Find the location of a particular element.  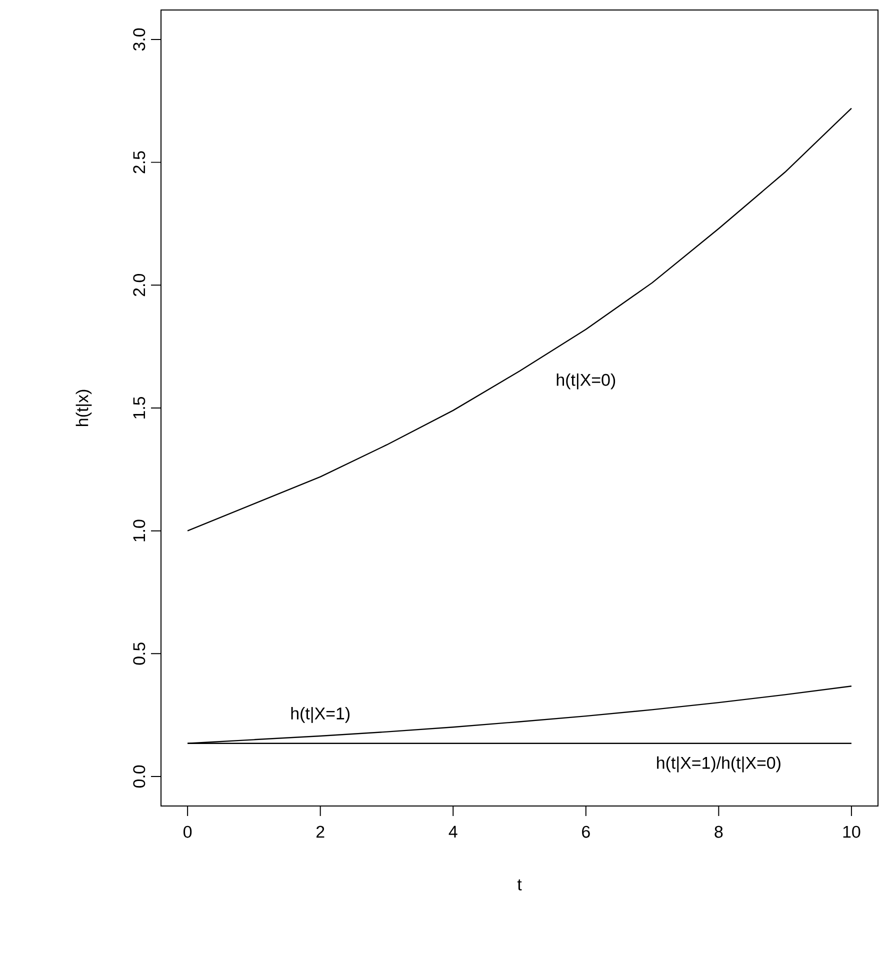

x-axis-title: t is located at coordinates (519, 884).